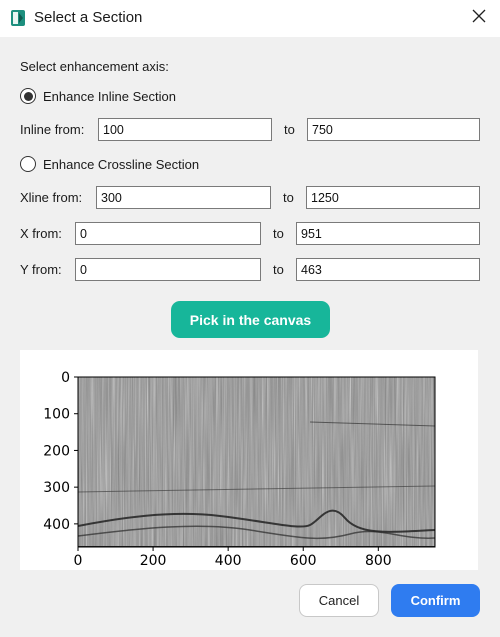 This screenshot has height=637, width=500. I want to click on inline-to-label: to, so click(289, 129).